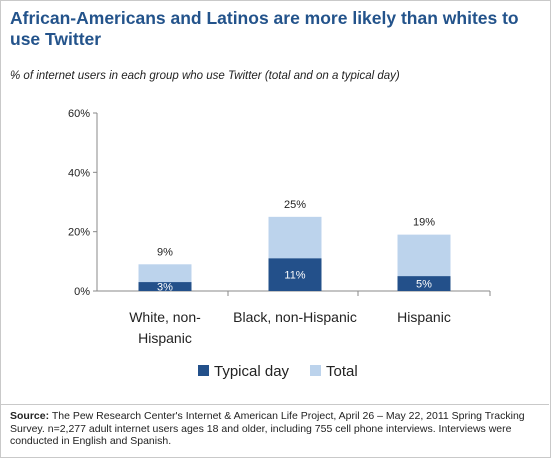 This screenshot has height=458, width=551. I want to click on data-label-total: 9%, so click(165, 252).